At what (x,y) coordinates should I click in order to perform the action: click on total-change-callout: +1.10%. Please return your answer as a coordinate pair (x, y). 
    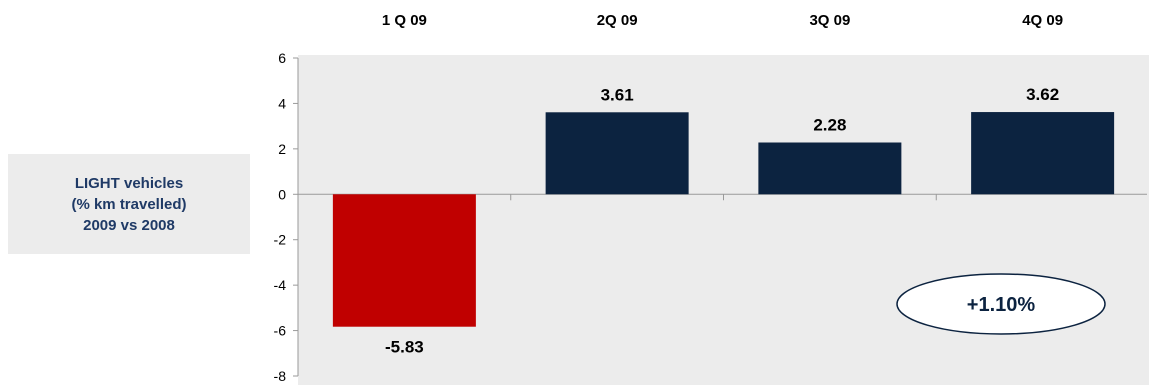
    Looking at the image, I should click on (1001, 304).